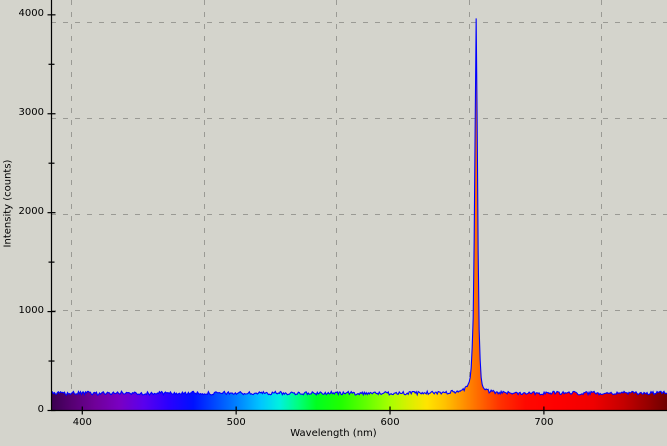  Describe the element at coordinates (40, 409) in the screenshot. I see `y-tick-label: 0` at that location.